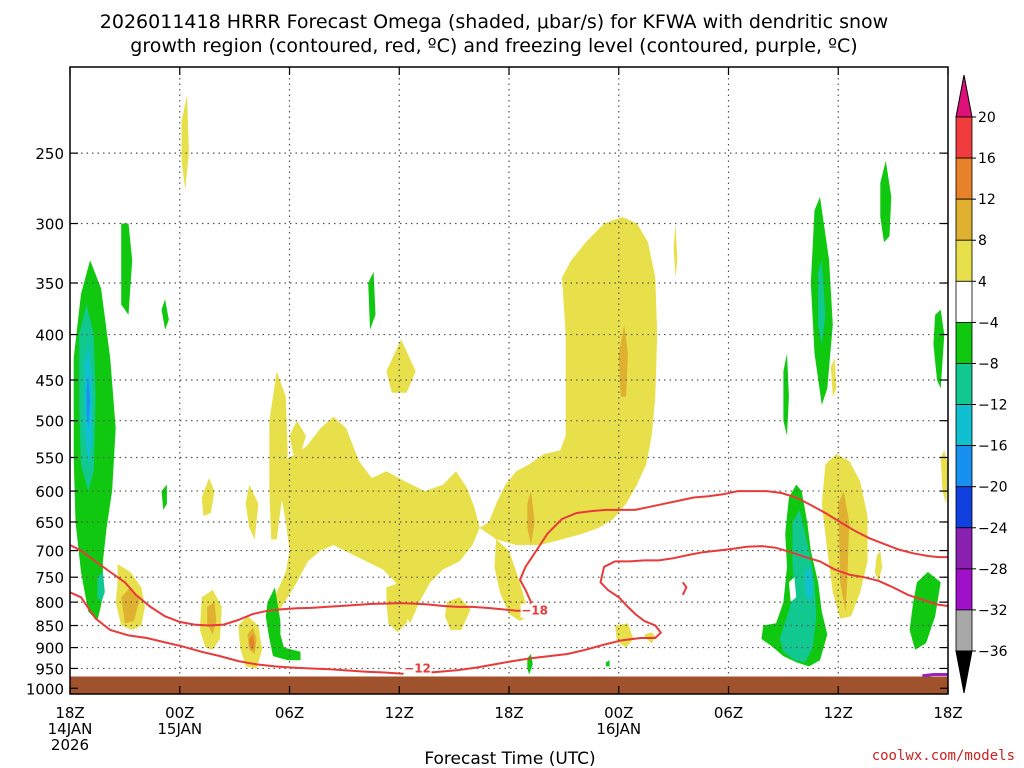 The image size is (1024, 768). What do you see at coordinates (399, 713) in the screenshot?
I see `x-tick-label-3-0: 12Z` at bounding box center [399, 713].